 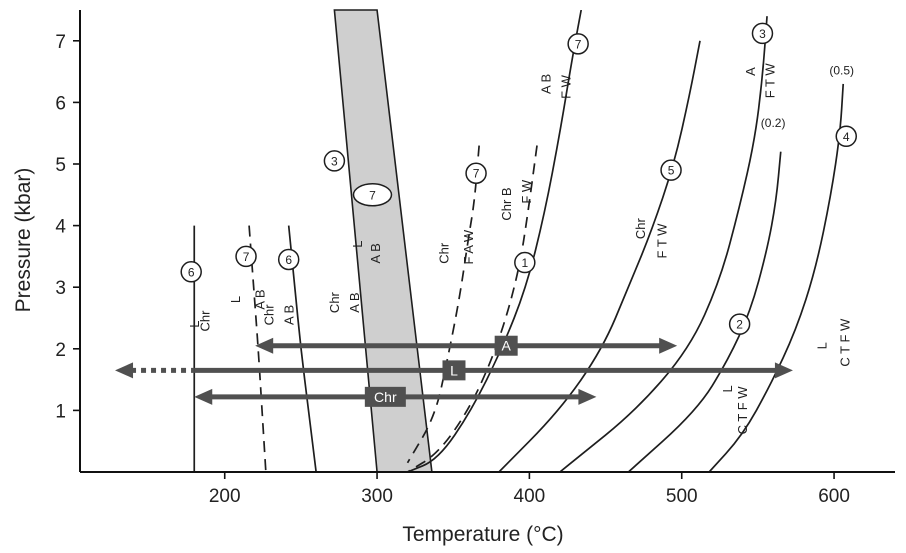 I want to click on curve-number-oval, so click(x=372, y=195).